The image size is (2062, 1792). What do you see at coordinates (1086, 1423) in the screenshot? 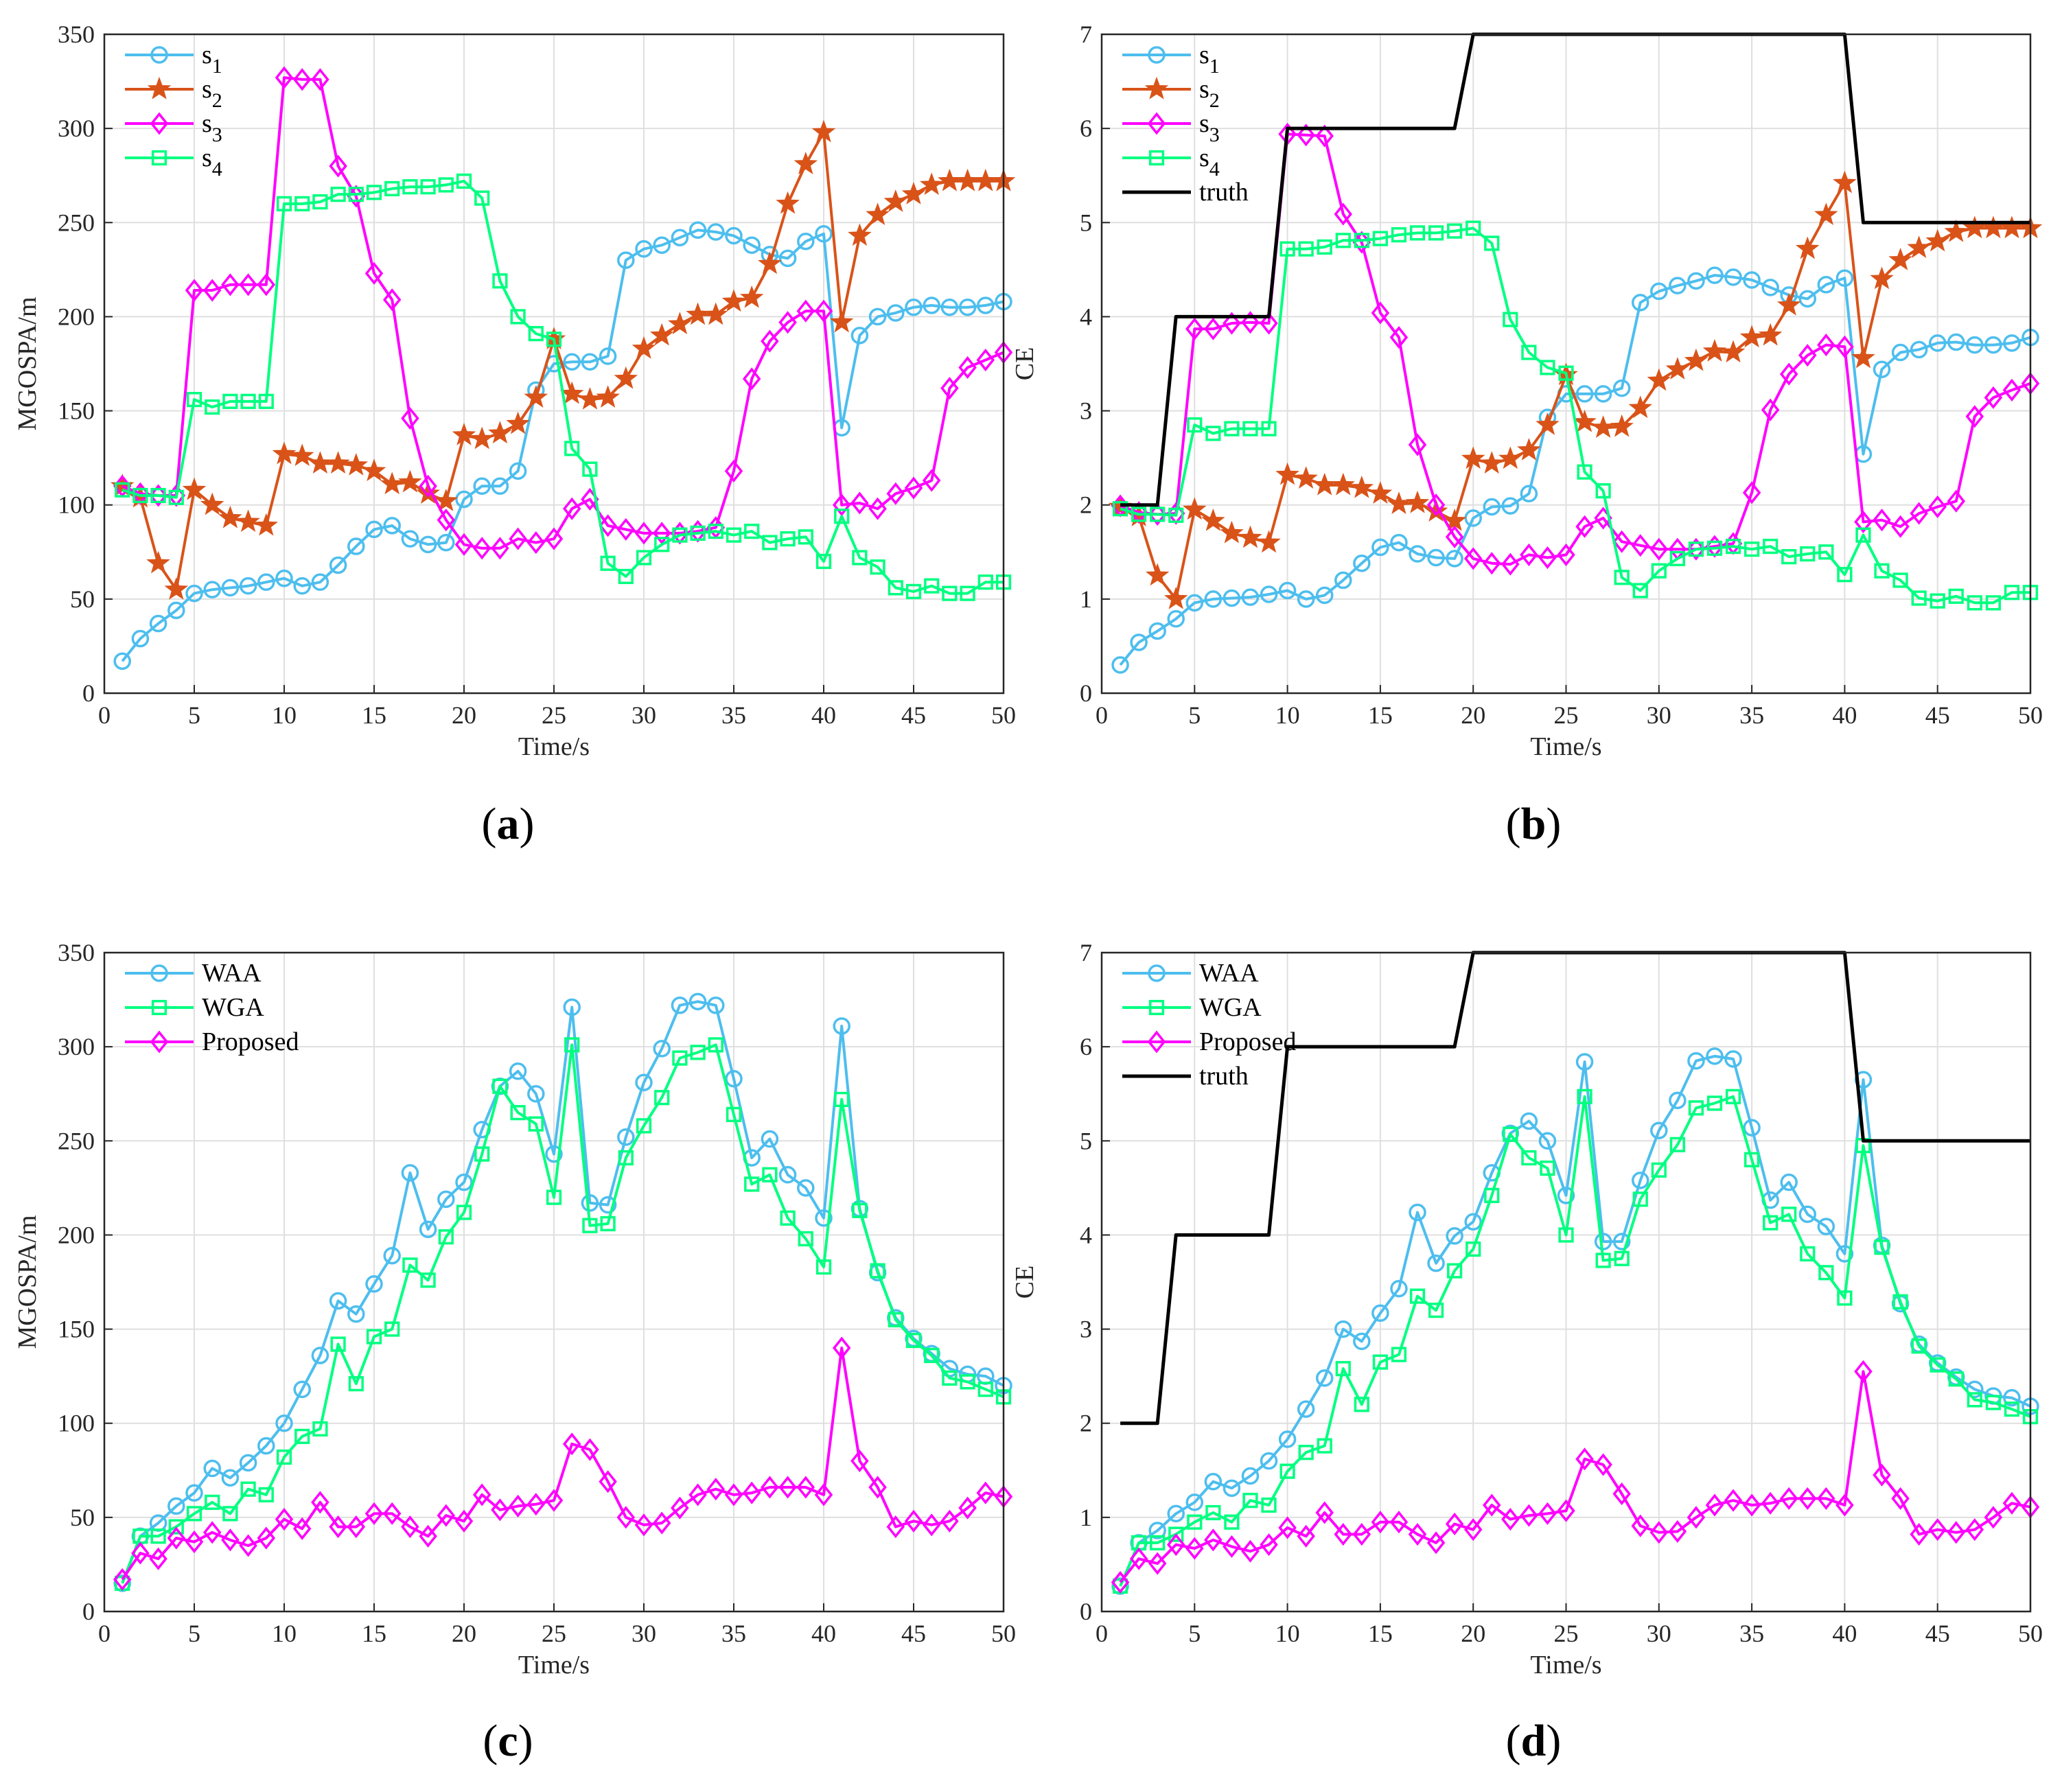
I see `y-tick-label: 2` at bounding box center [1086, 1423].